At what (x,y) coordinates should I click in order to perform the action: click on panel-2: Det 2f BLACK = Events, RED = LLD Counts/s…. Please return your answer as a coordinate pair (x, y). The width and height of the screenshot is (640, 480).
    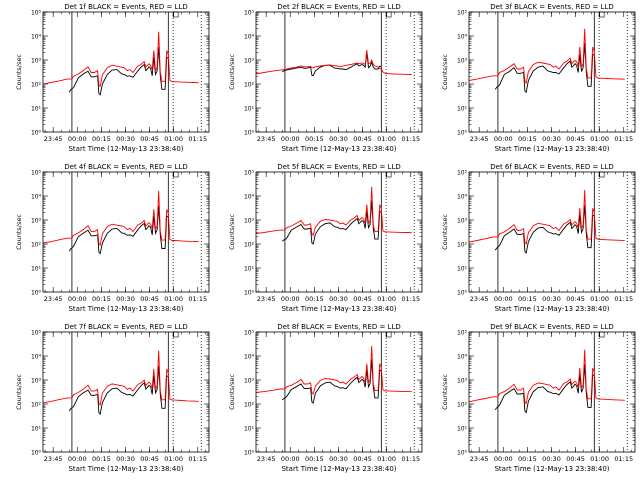
    Looking at the image, I should click on (325, 78).